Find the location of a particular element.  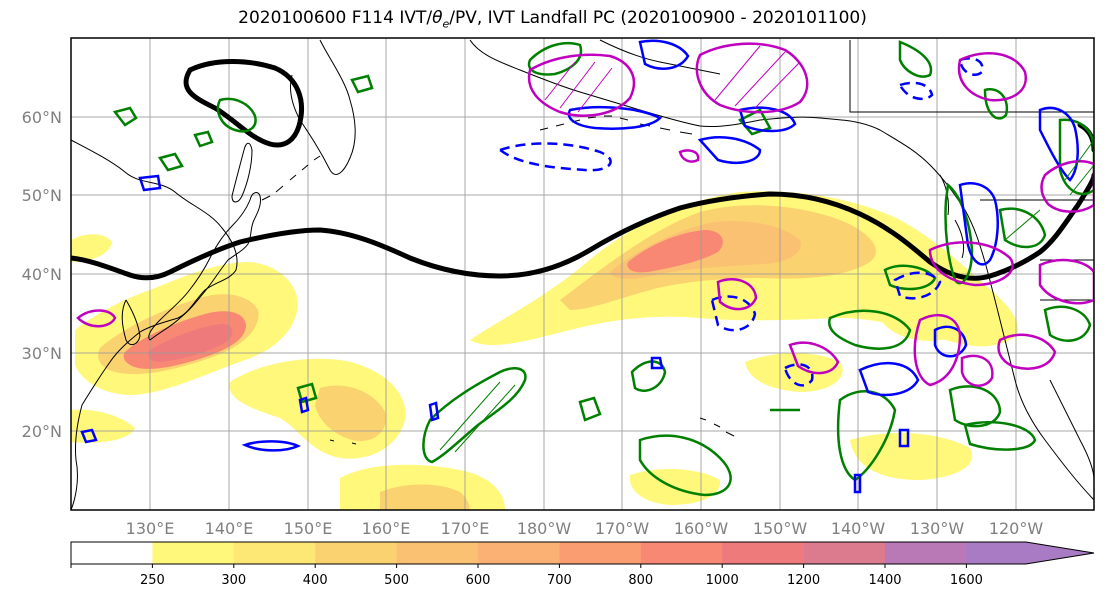

colorbar: 250 300 400 500 600 700 800 1000 1200 1400 1600 is located at coordinates (582, 564).